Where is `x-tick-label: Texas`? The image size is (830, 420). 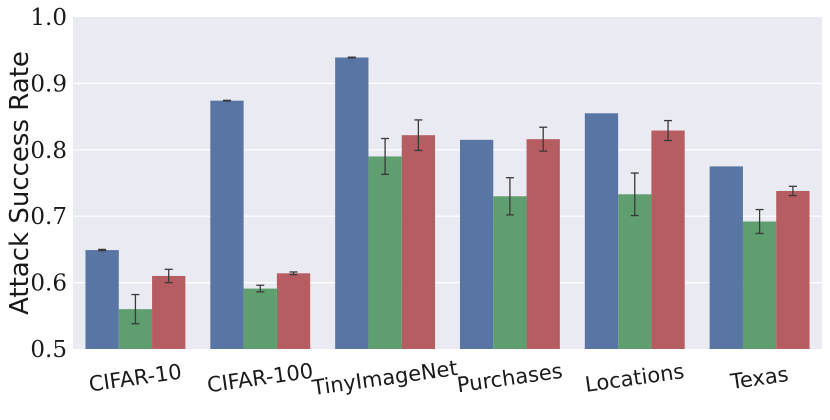 x-tick-label: Texas is located at coordinates (759, 378).